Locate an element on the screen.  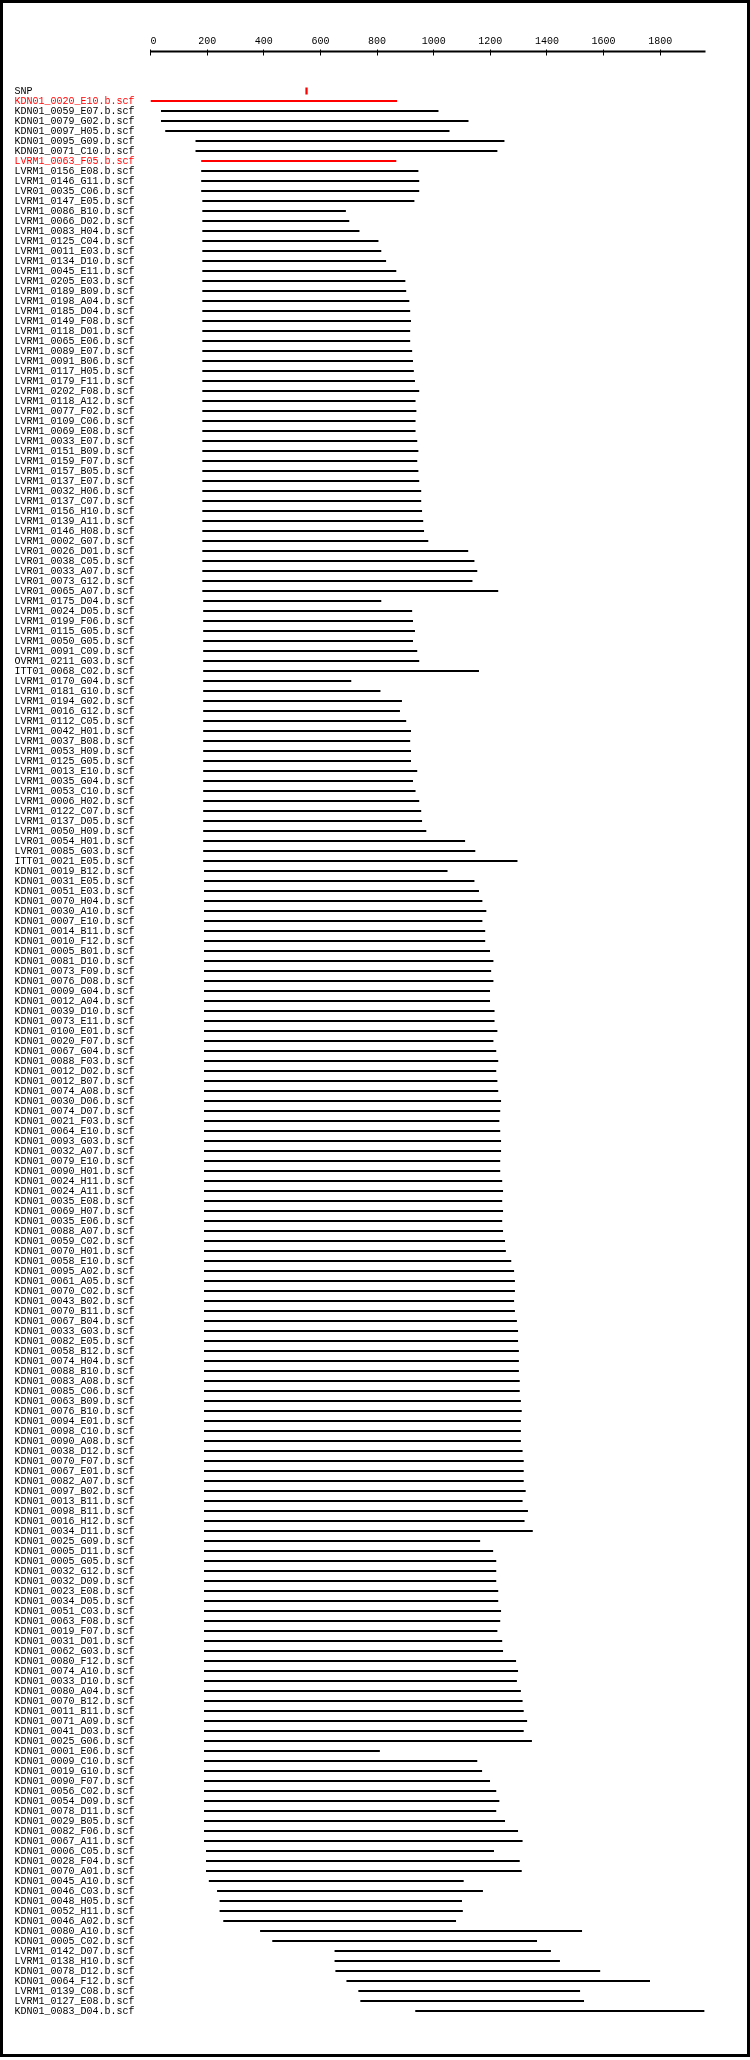
y-tick-label: KDN01_0095_G09.b.scf is located at coordinates (74, 141).